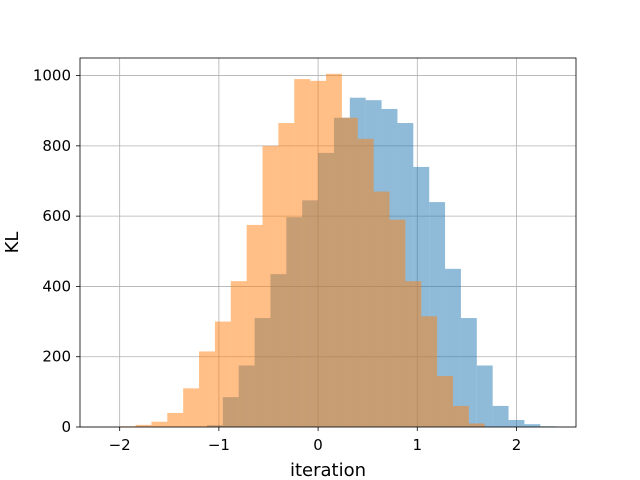 Image resolution: width=640 pixels, height=480 pixels. I want to click on x-tick-label: 1, so click(418, 445).